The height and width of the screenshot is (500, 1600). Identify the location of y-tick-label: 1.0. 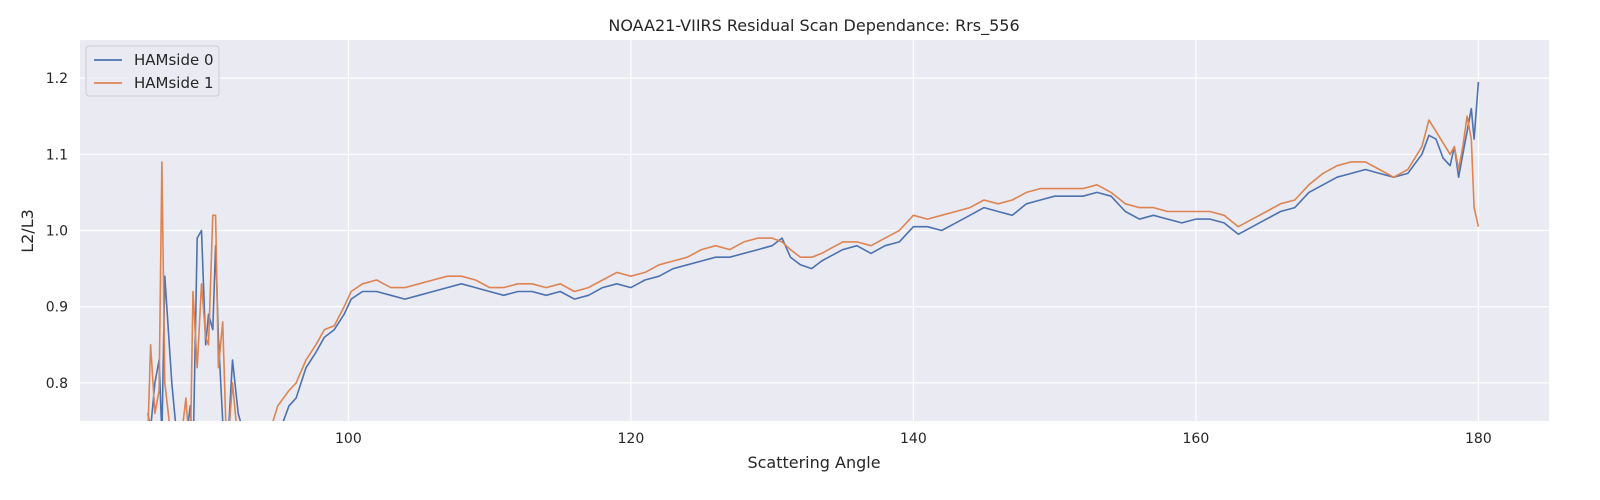
(57, 232).